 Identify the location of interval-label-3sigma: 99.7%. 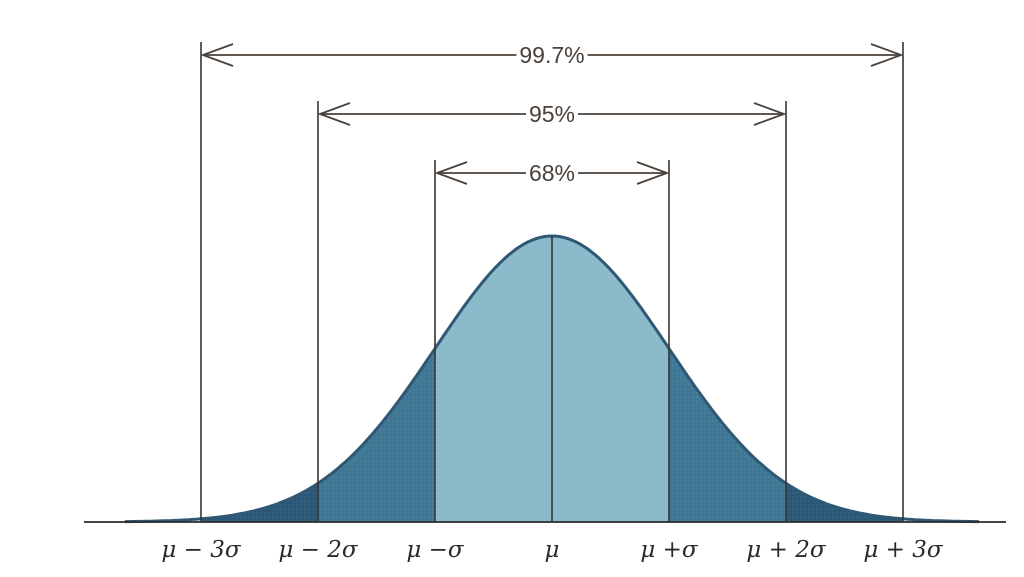
(551, 55).